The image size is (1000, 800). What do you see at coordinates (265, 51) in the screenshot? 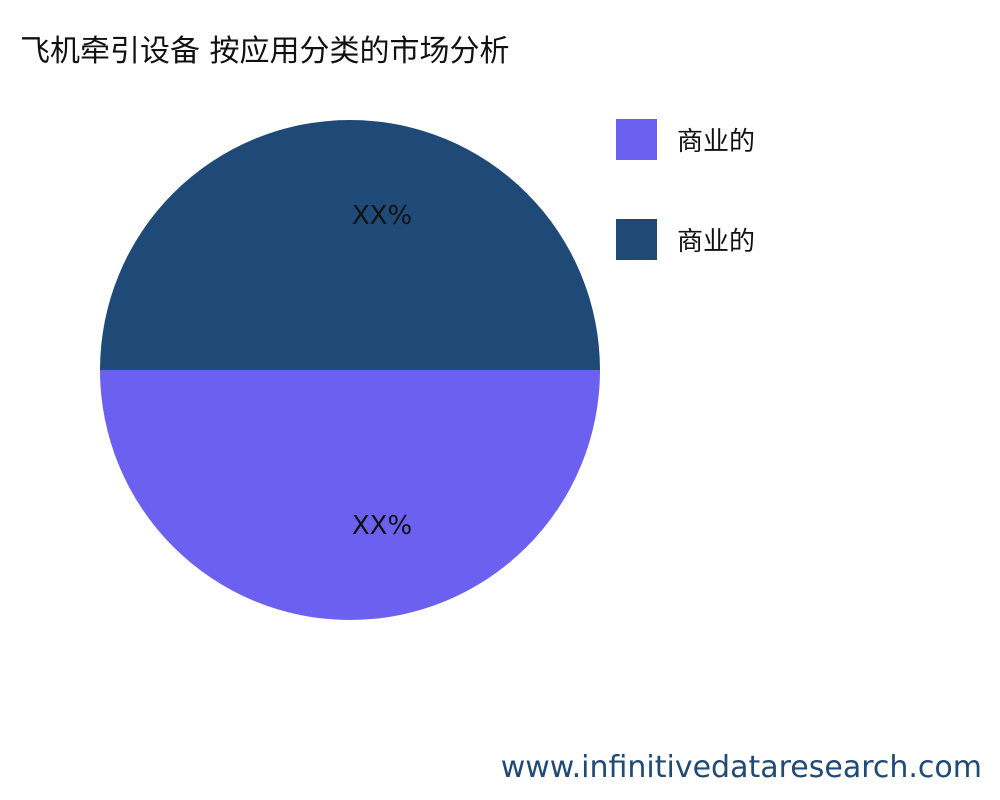
I see `chart-title: 飞机牵引设备 按应用分类的市场分析` at bounding box center [265, 51].